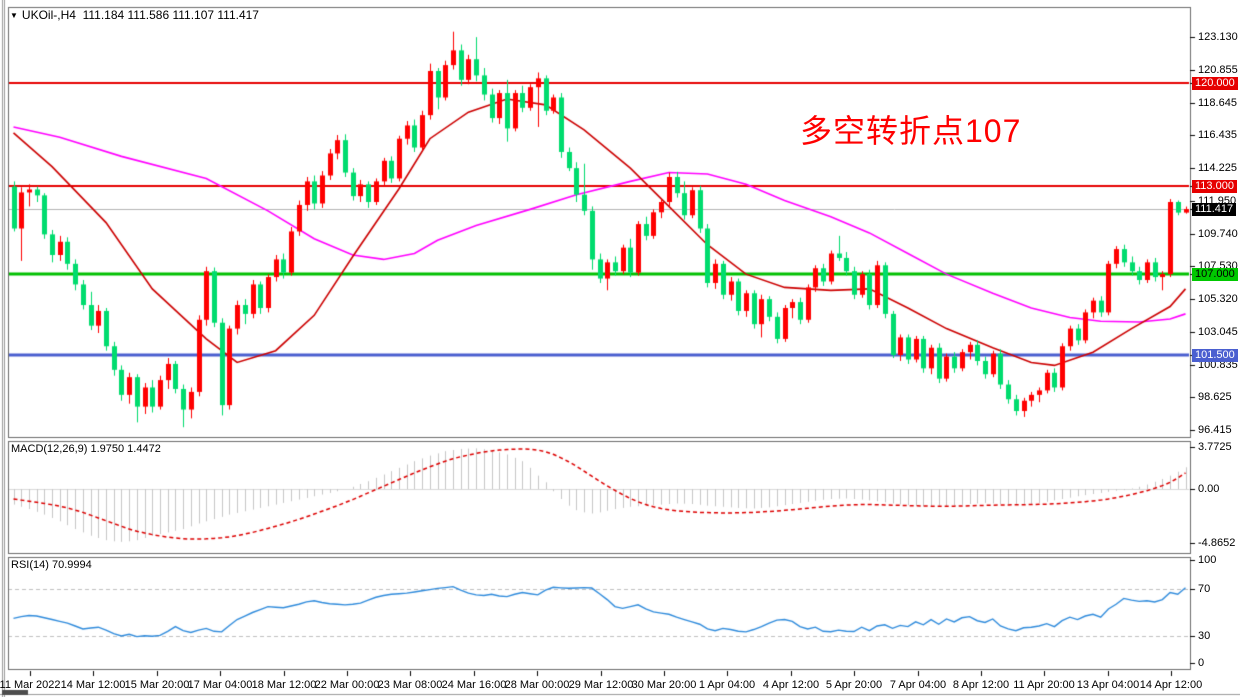 This screenshot has height=697, width=1240. I want to click on time-axis-label: 28 Mar 00:00, so click(537, 685).